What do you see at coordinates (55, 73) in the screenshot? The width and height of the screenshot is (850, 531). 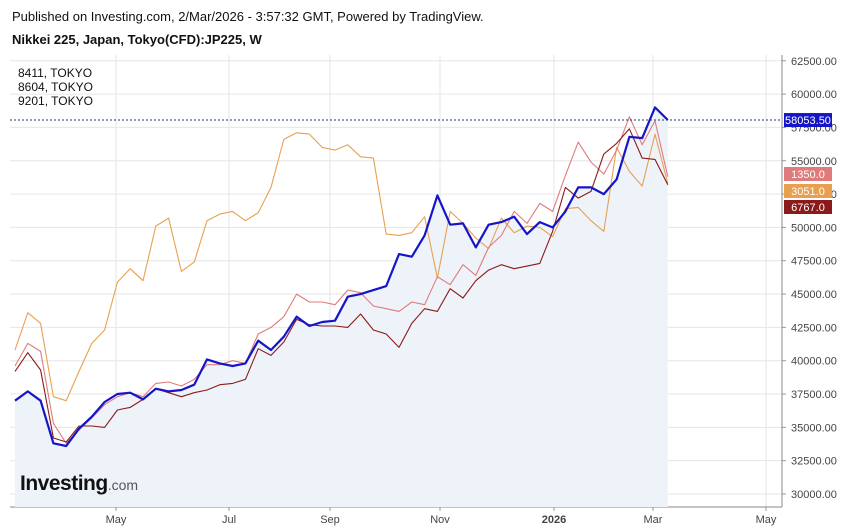 I see `legend-entry-8411: 8411, TOKYO` at bounding box center [55, 73].